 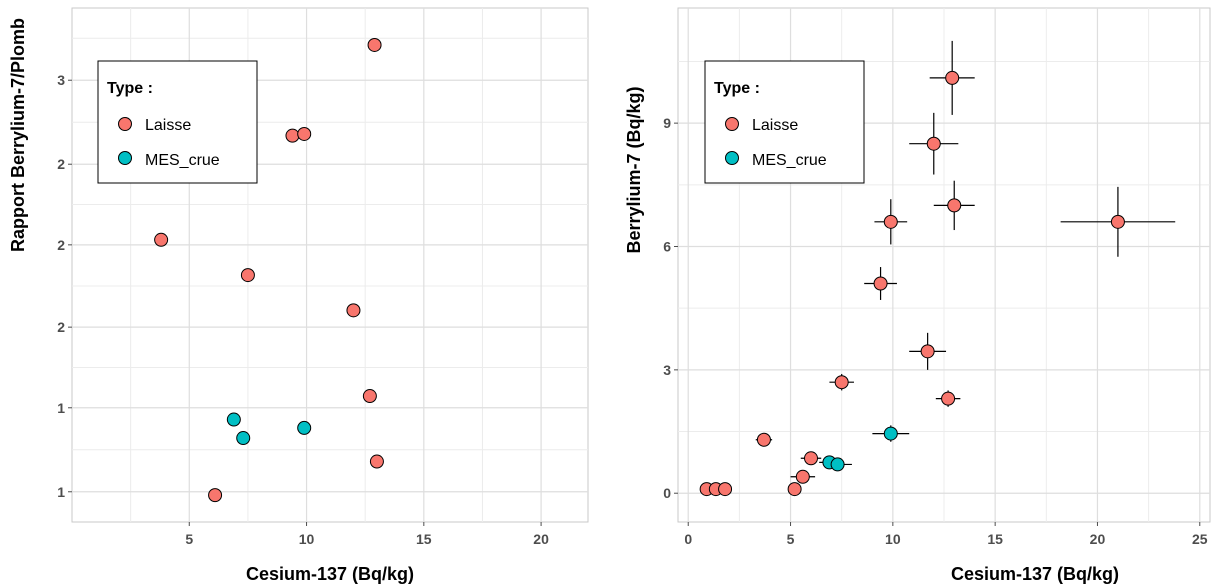 What do you see at coordinates (634, 169) in the screenshot?
I see `y-axis-title: Berrylium-7 (Bq/kg)` at bounding box center [634, 169].